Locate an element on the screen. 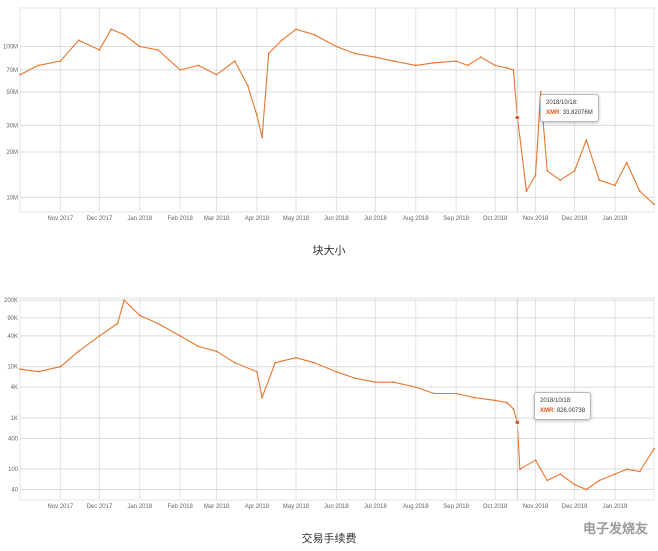 The width and height of the screenshot is (658, 551). chart2-x-tick-label: Jan 2018 is located at coordinates (139, 507).